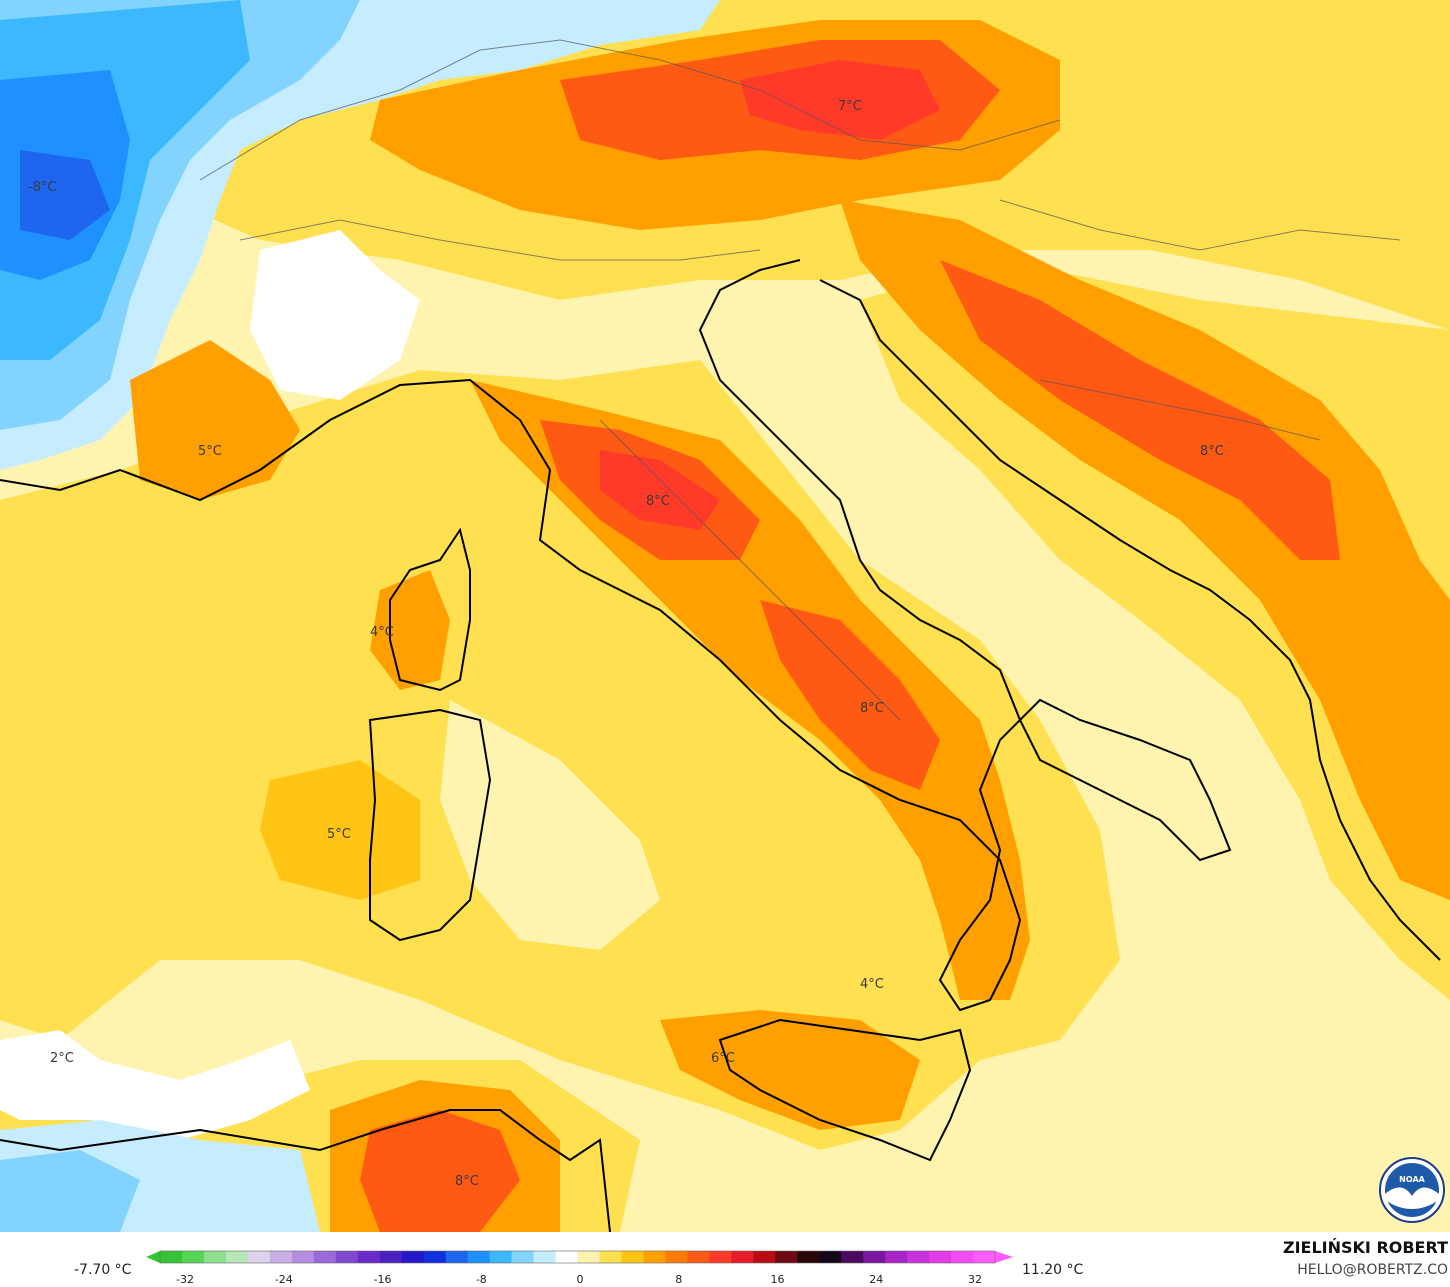 This screenshot has width=1450, height=1287. What do you see at coordinates (790, 1070) in the screenshot?
I see `contour-orange-sicily` at bounding box center [790, 1070].